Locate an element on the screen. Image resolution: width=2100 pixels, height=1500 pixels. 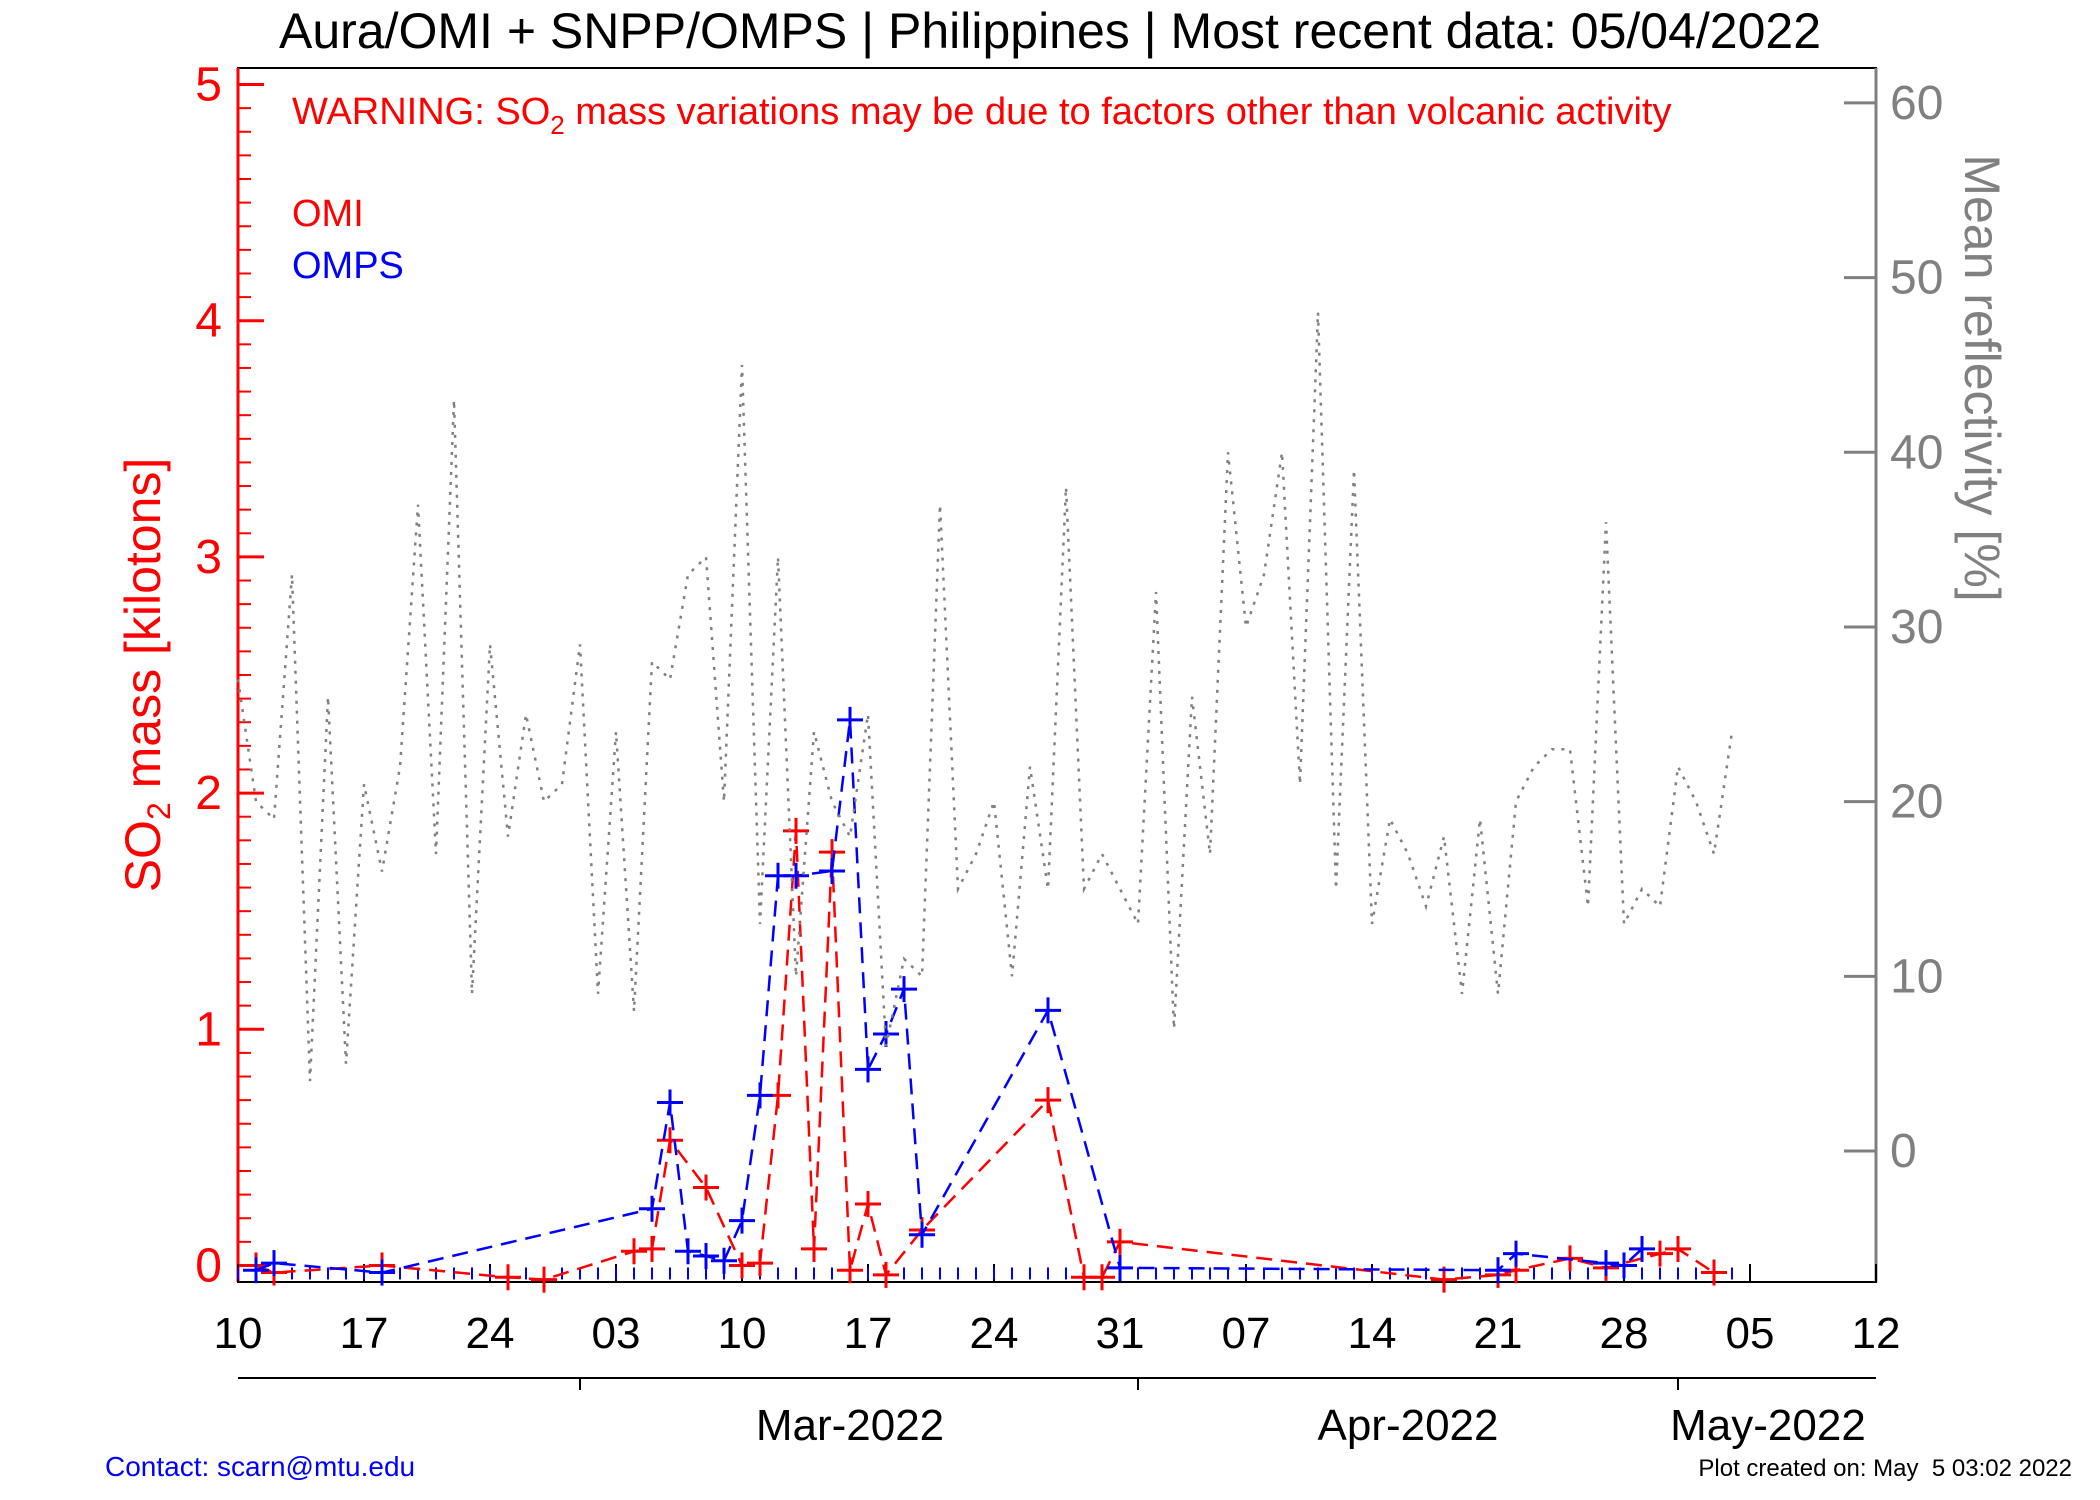
y-tick-label: 3 is located at coordinates (208, 557).